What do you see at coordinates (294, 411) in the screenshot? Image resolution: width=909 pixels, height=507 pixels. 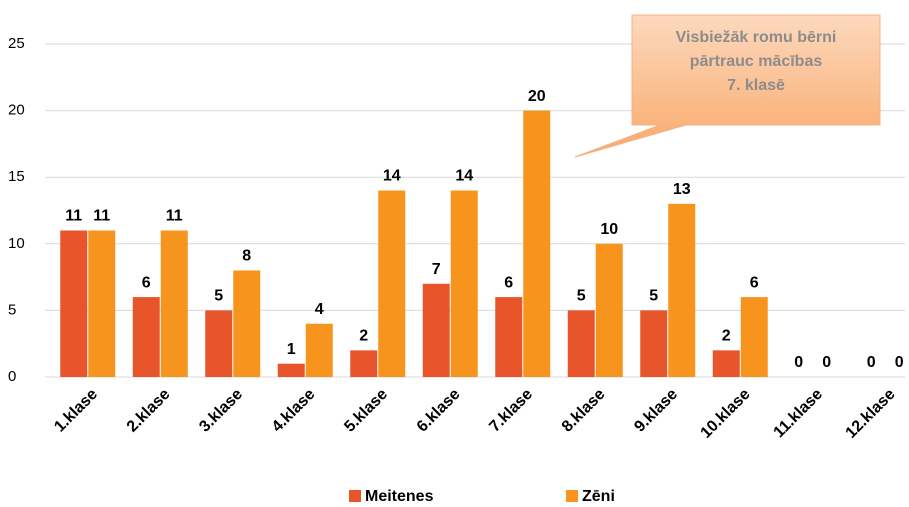 I see `x-tick-label: 4.klase` at bounding box center [294, 411].